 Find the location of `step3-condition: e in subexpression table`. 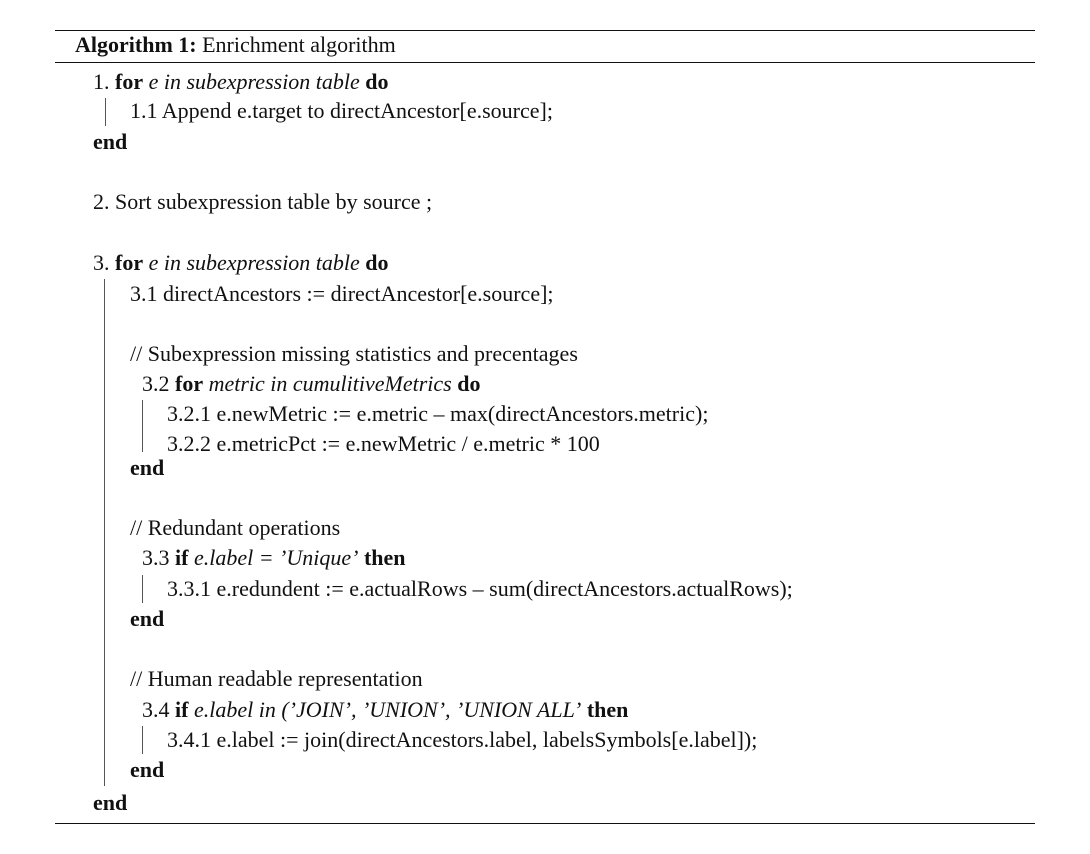

step3-condition: e in subexpression table is located at coordinates (254, 262).